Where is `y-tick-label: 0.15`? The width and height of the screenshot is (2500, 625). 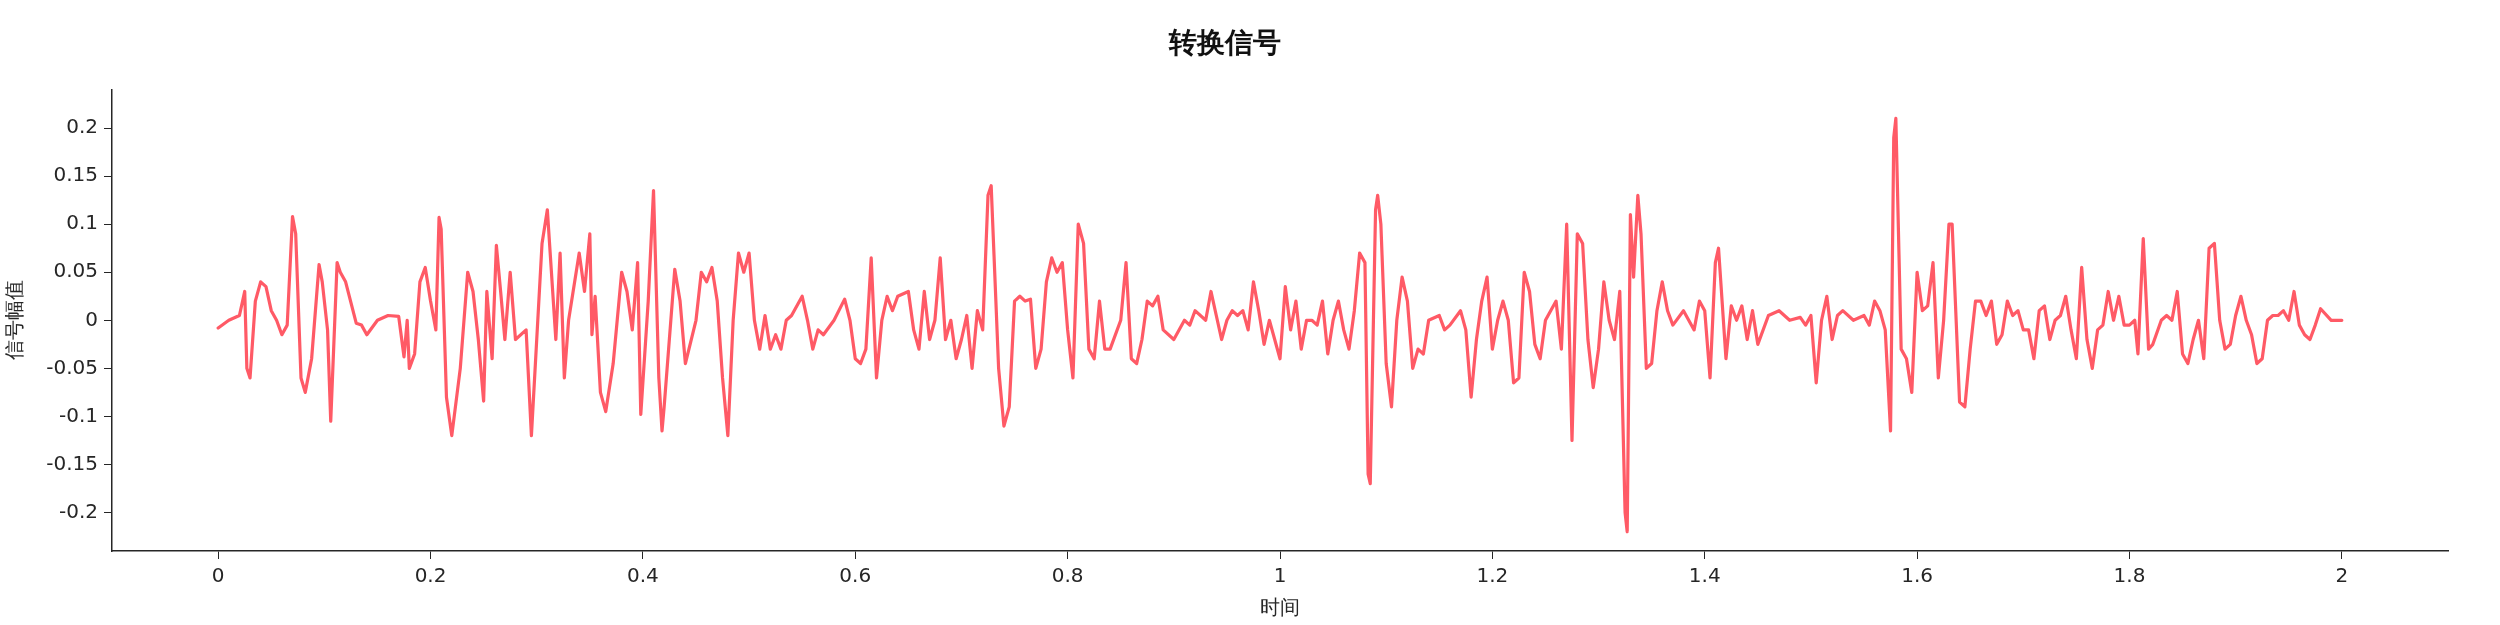 y-tick-label: 0.15 is located at coordinates (75, 174).